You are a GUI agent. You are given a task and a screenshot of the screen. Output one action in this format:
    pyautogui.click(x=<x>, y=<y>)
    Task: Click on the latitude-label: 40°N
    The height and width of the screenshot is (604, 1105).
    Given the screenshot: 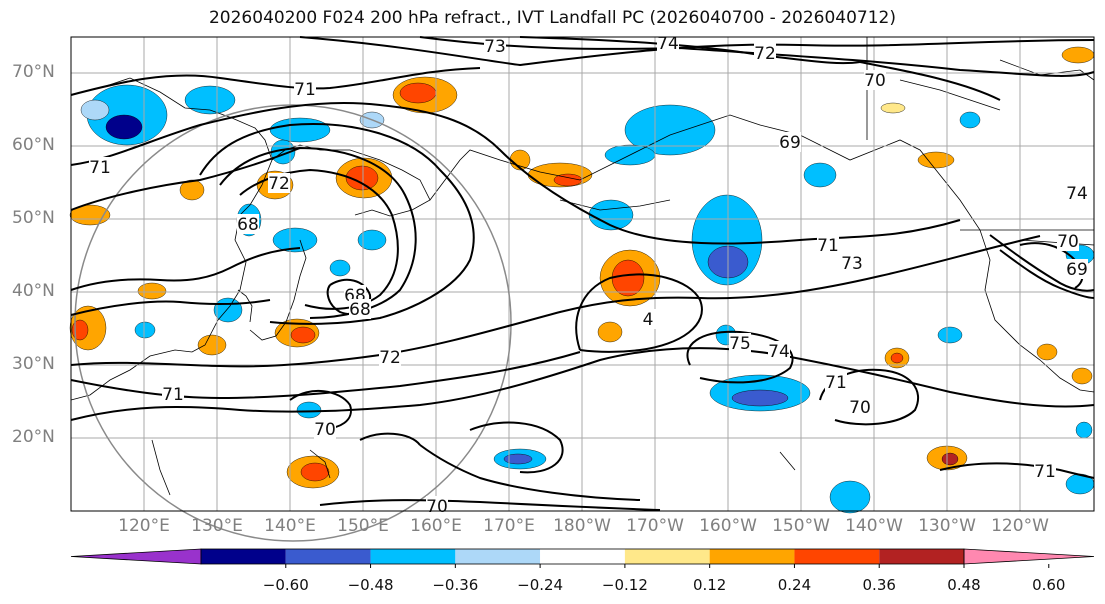 What is the action you would take?
    pyautogui.click(x=33, y=291)
    